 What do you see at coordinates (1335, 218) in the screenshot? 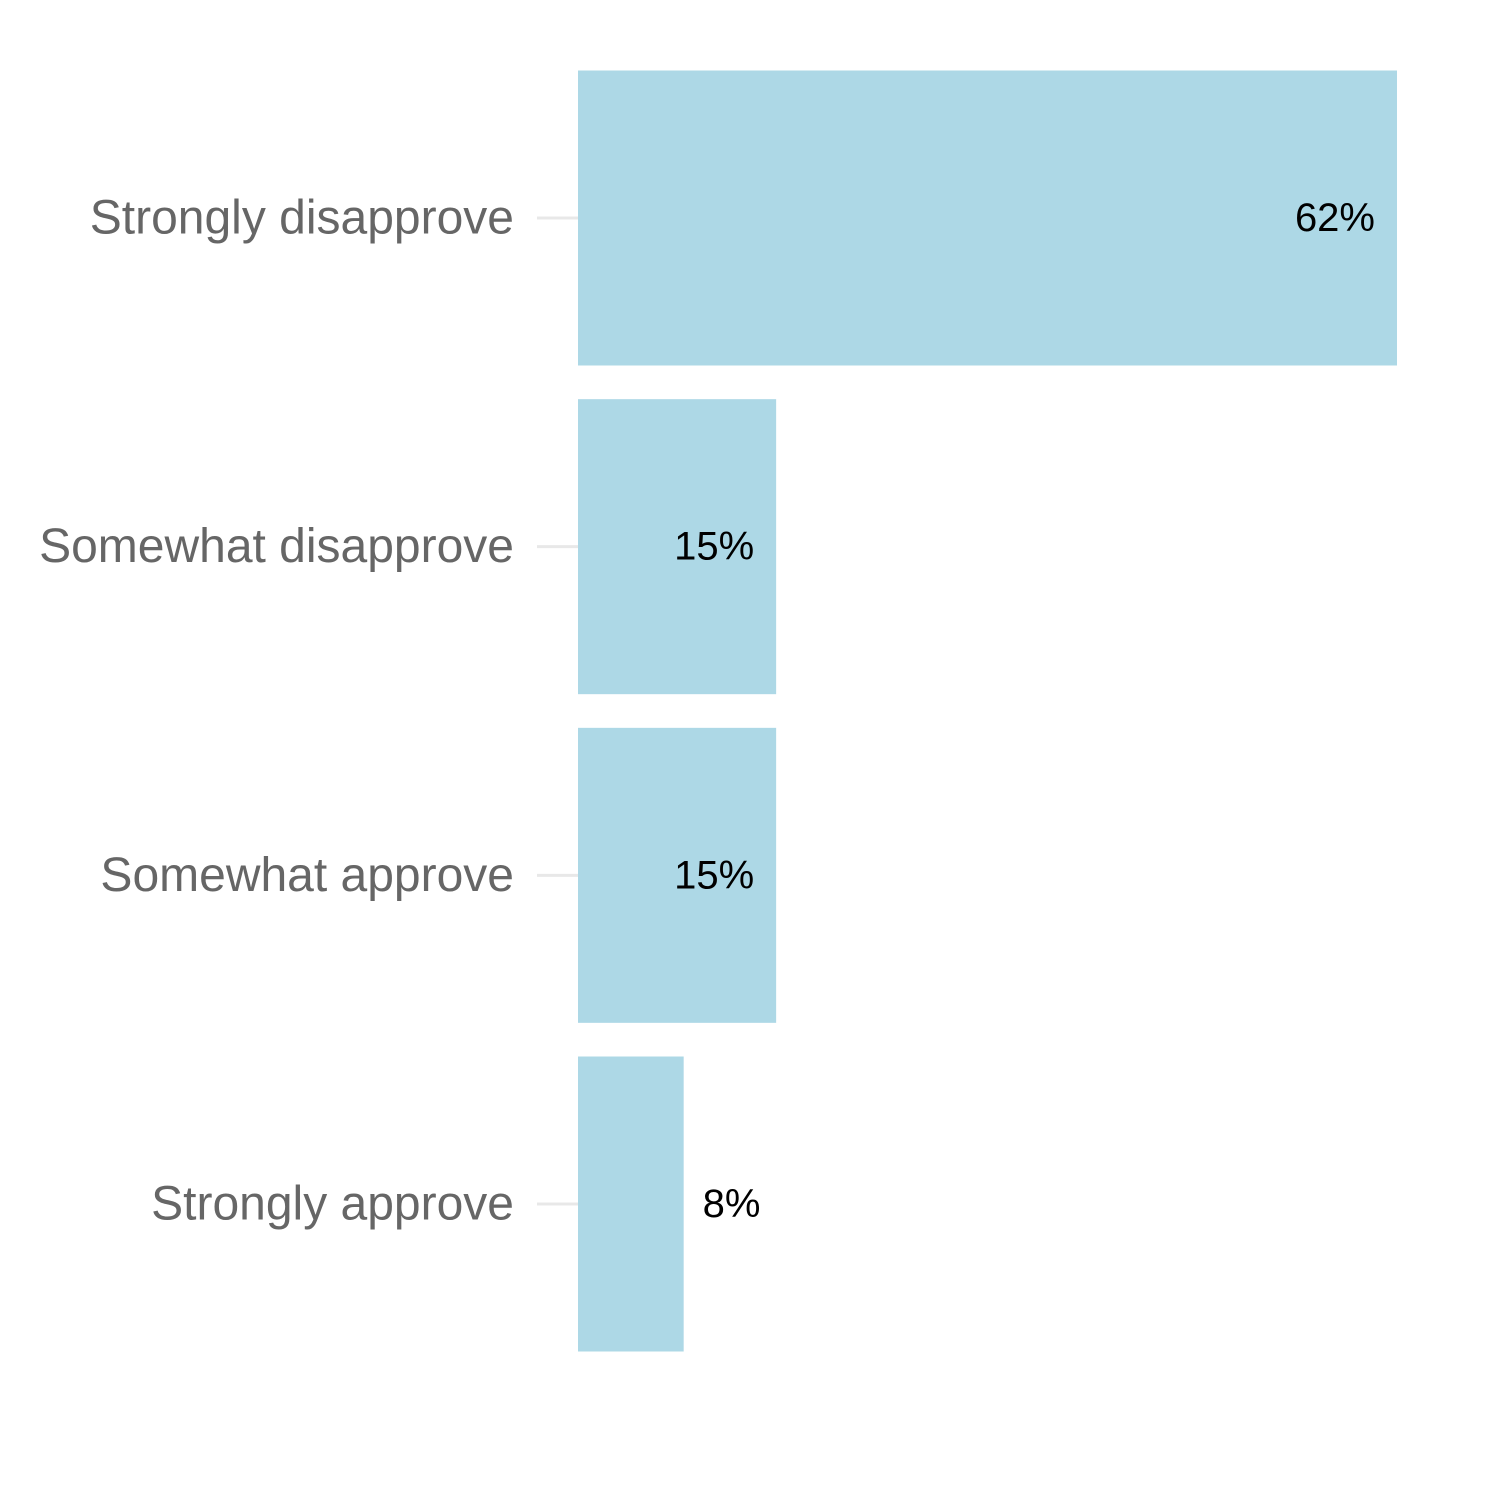
I see `data-label: 62%` at bounding box center [1335, 218].